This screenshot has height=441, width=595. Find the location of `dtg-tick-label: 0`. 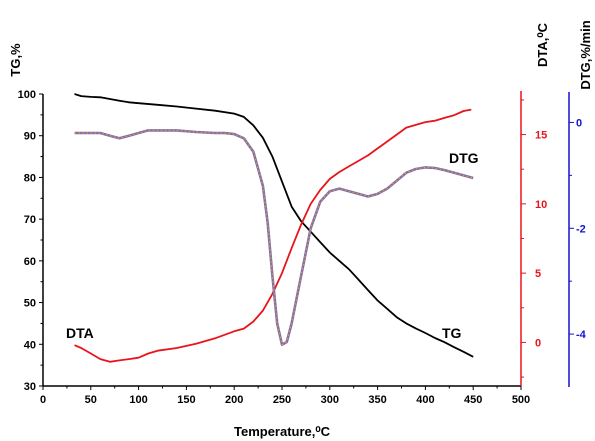

dtg-tick-label: 0 is located at coordinates (579, 123).